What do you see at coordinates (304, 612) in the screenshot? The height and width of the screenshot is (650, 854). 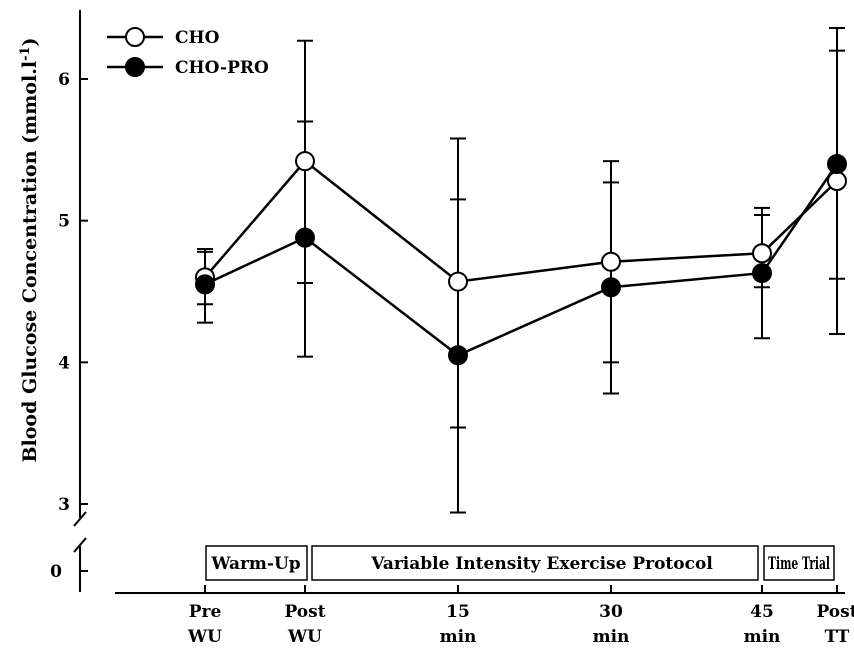 I see `x-tick-label-line1-1: Post` at bounding box center [304, 612].